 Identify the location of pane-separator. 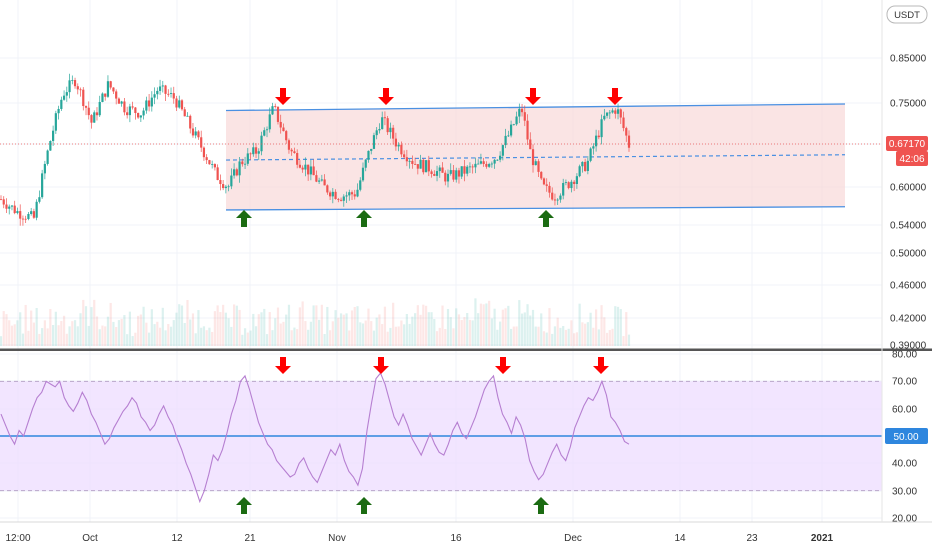
(466, 350).